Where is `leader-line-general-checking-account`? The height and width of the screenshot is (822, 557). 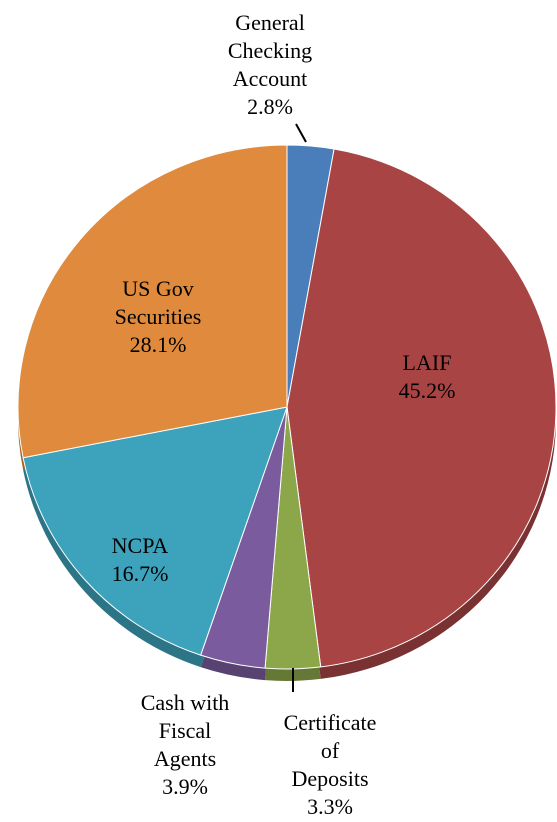
leader-line-general-checking-account is located at coordinates (301, 133).